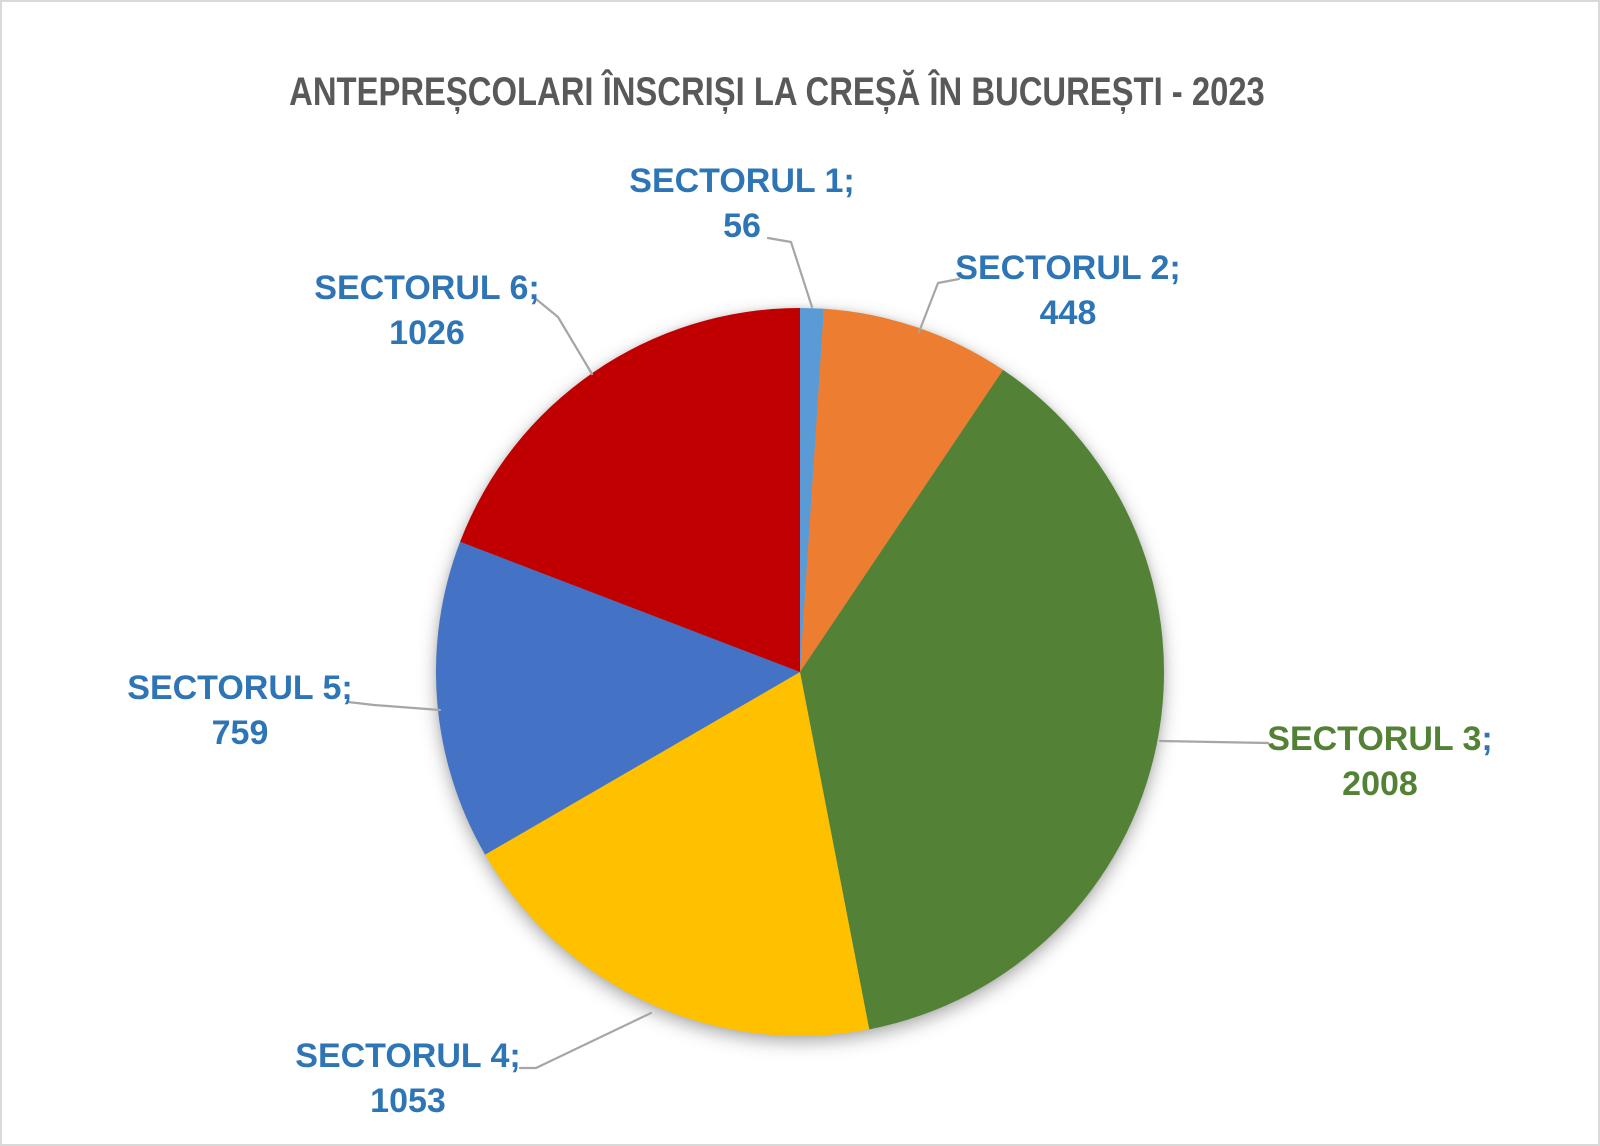  I want to click on data-label-value: 448, so click(1068, 313).